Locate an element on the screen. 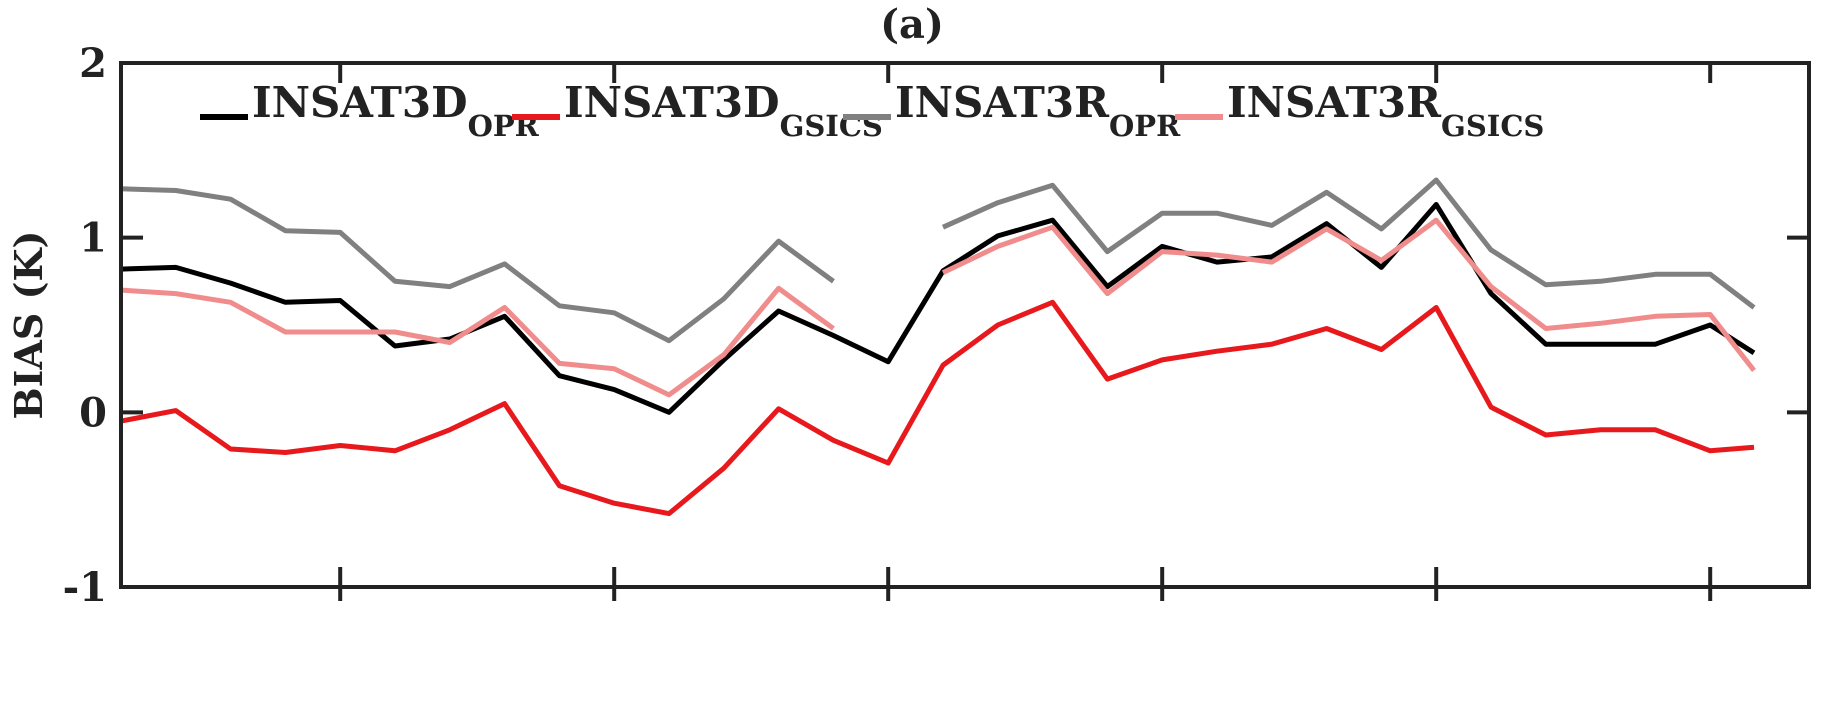  legend-entry-insat3r-opr: INSAT3ROPR is located at coordinates (1012, 110).